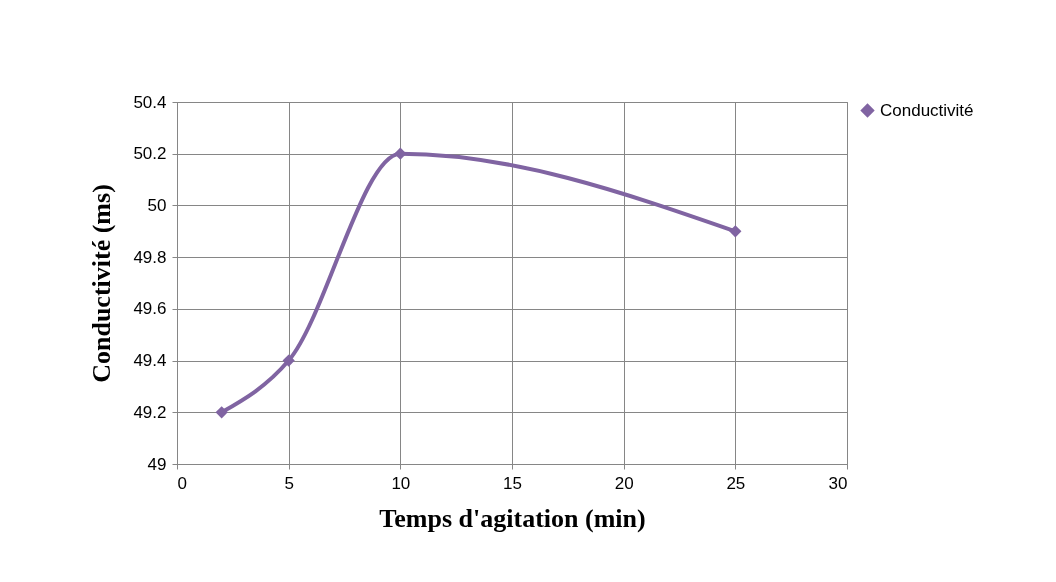 Image resolution: width=1056 pixels, height=582 pixels. I want to click on y-tick-label: 50.4, so click(150, 102).